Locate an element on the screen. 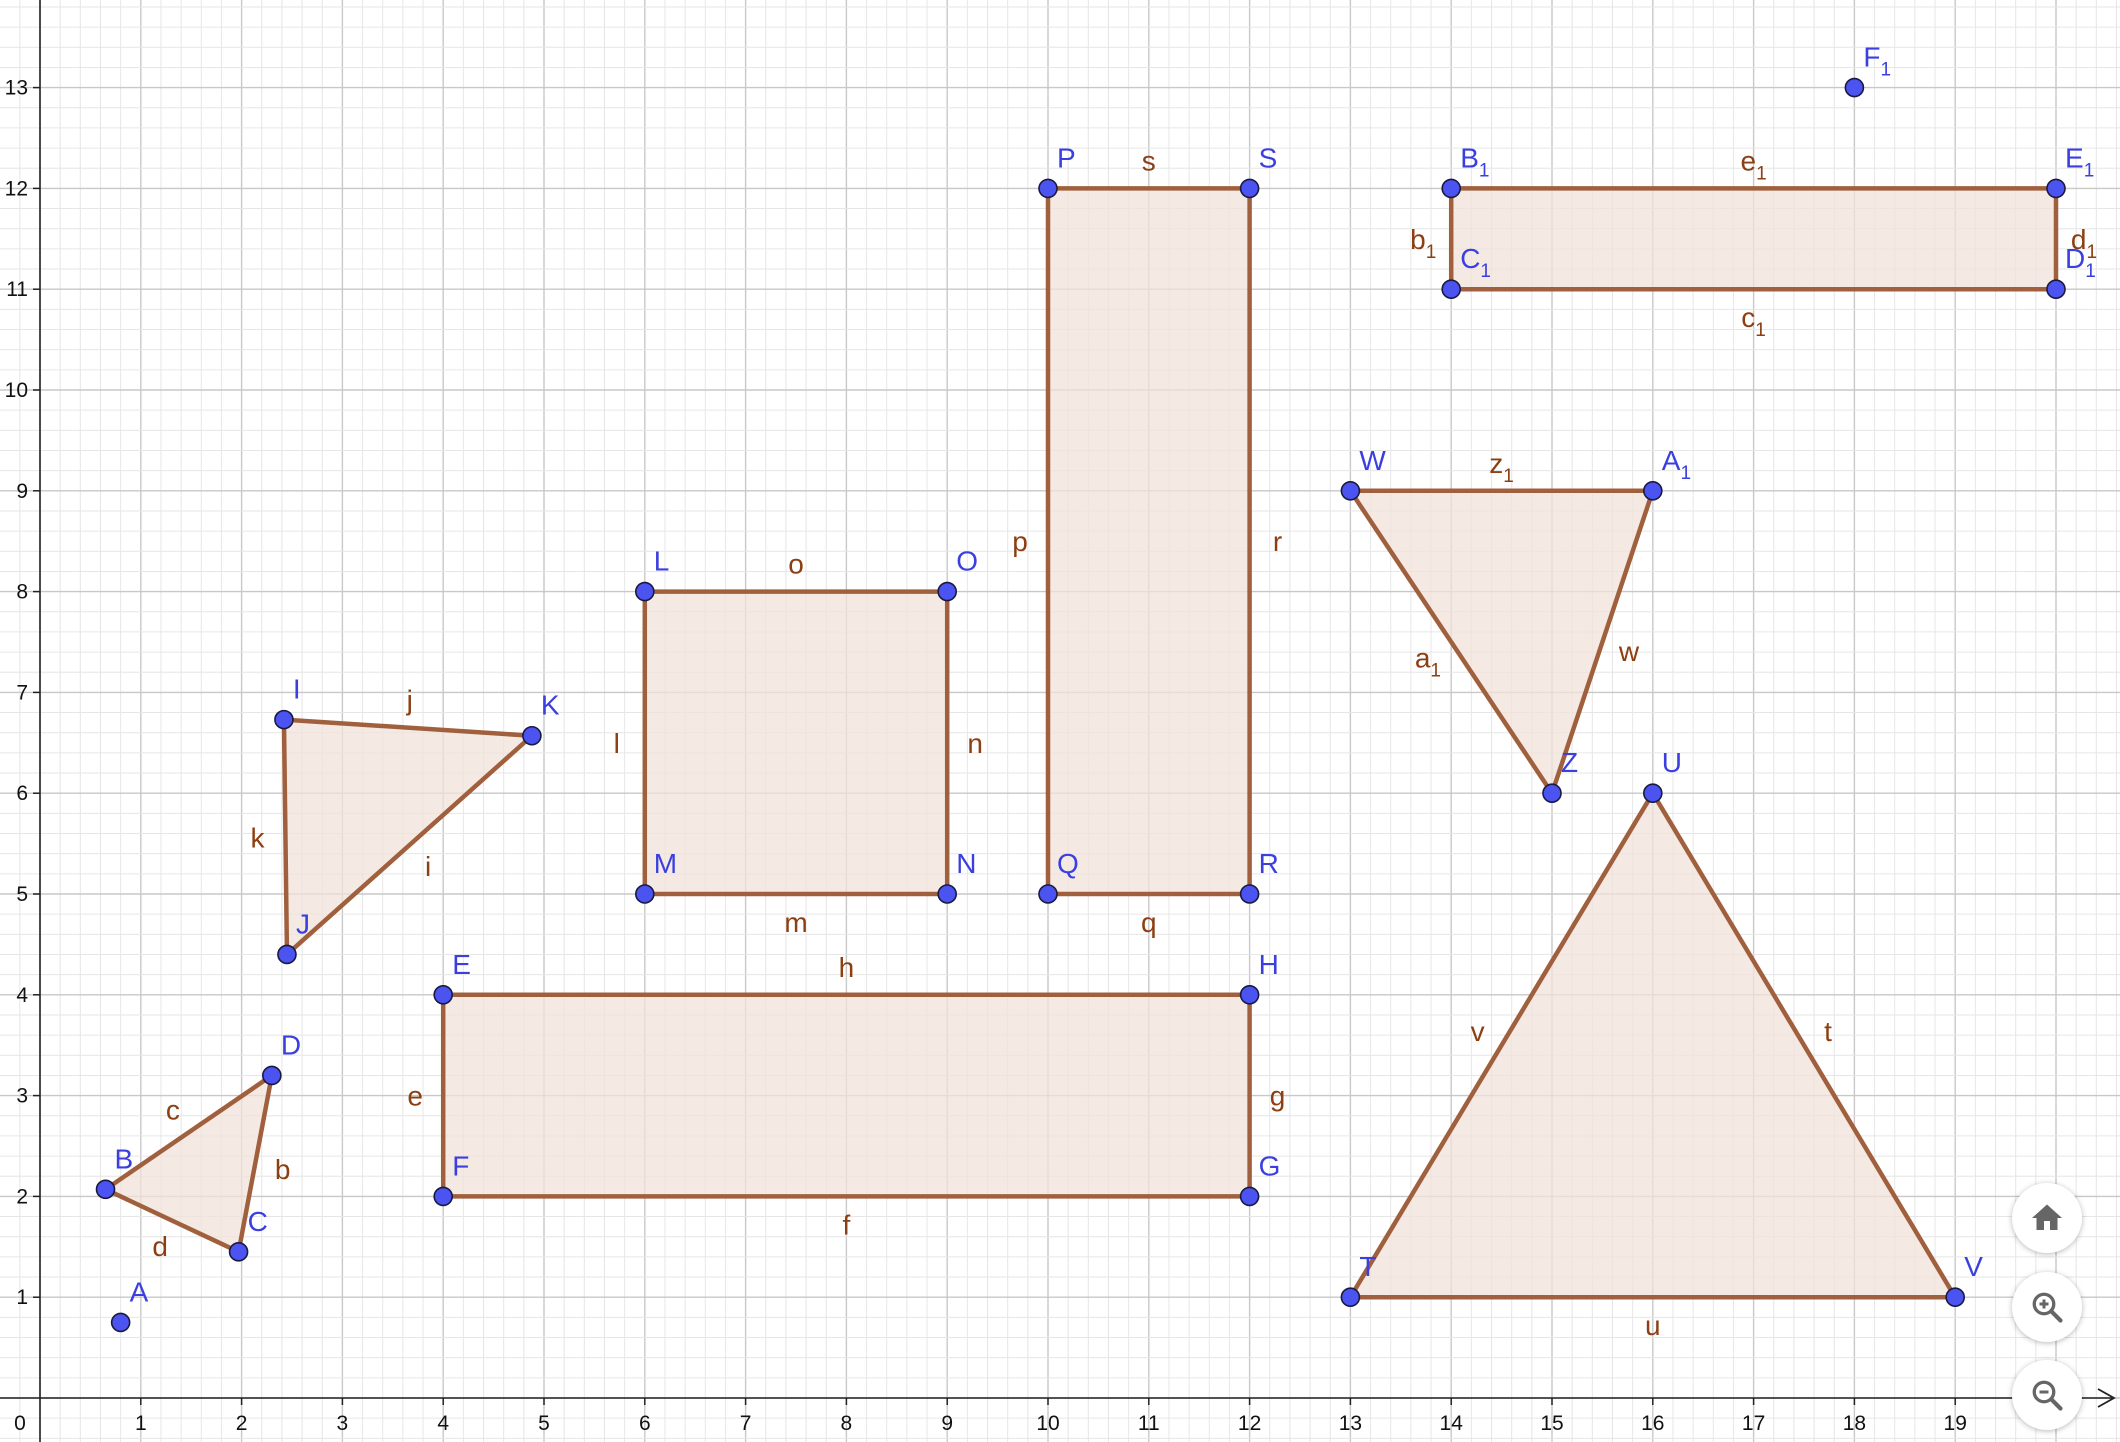 This screenshot has height=1442, width=2120. segment-label: h is located at coordinates (847, 967).